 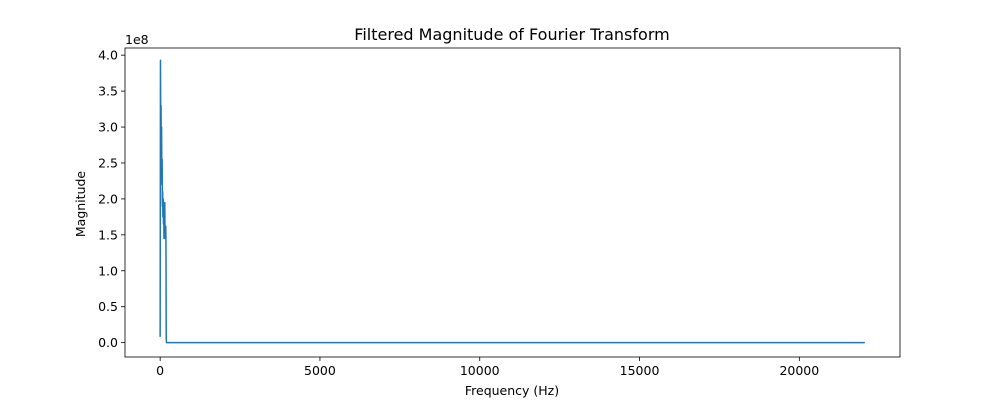 I want to click on y-tick-label: 0.0, so click(x=108, y=342).